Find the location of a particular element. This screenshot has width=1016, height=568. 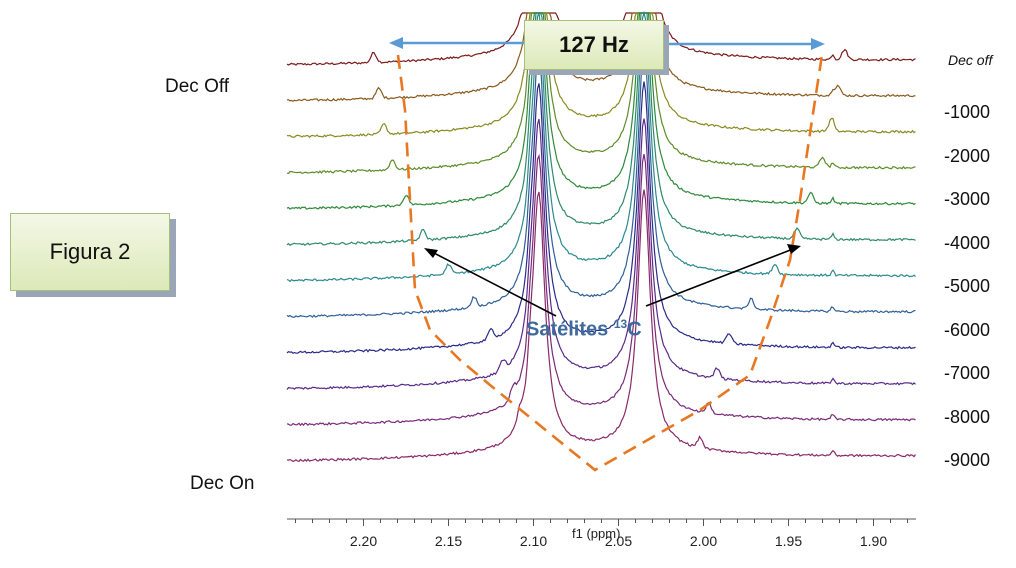

satellites-annotation: Satélites 13C is located at coordinates (584, 329).